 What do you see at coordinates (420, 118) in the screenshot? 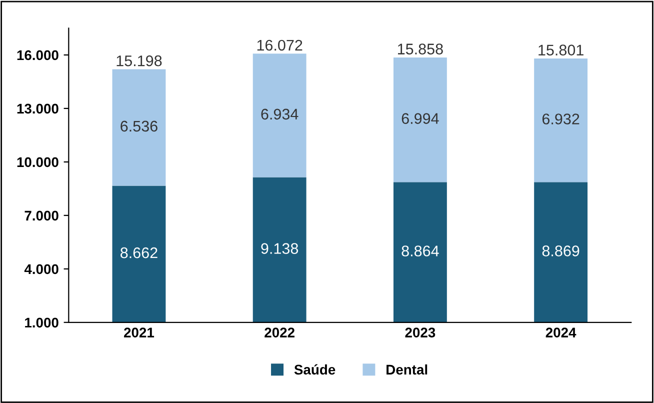
I see `data-label: 6.994` at bounding box center [420, 118].